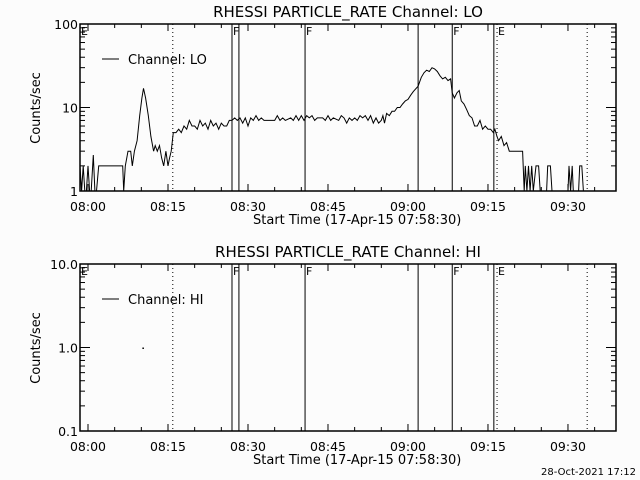  I want to click on y-tick-label: 10.0, so click(64, 264).